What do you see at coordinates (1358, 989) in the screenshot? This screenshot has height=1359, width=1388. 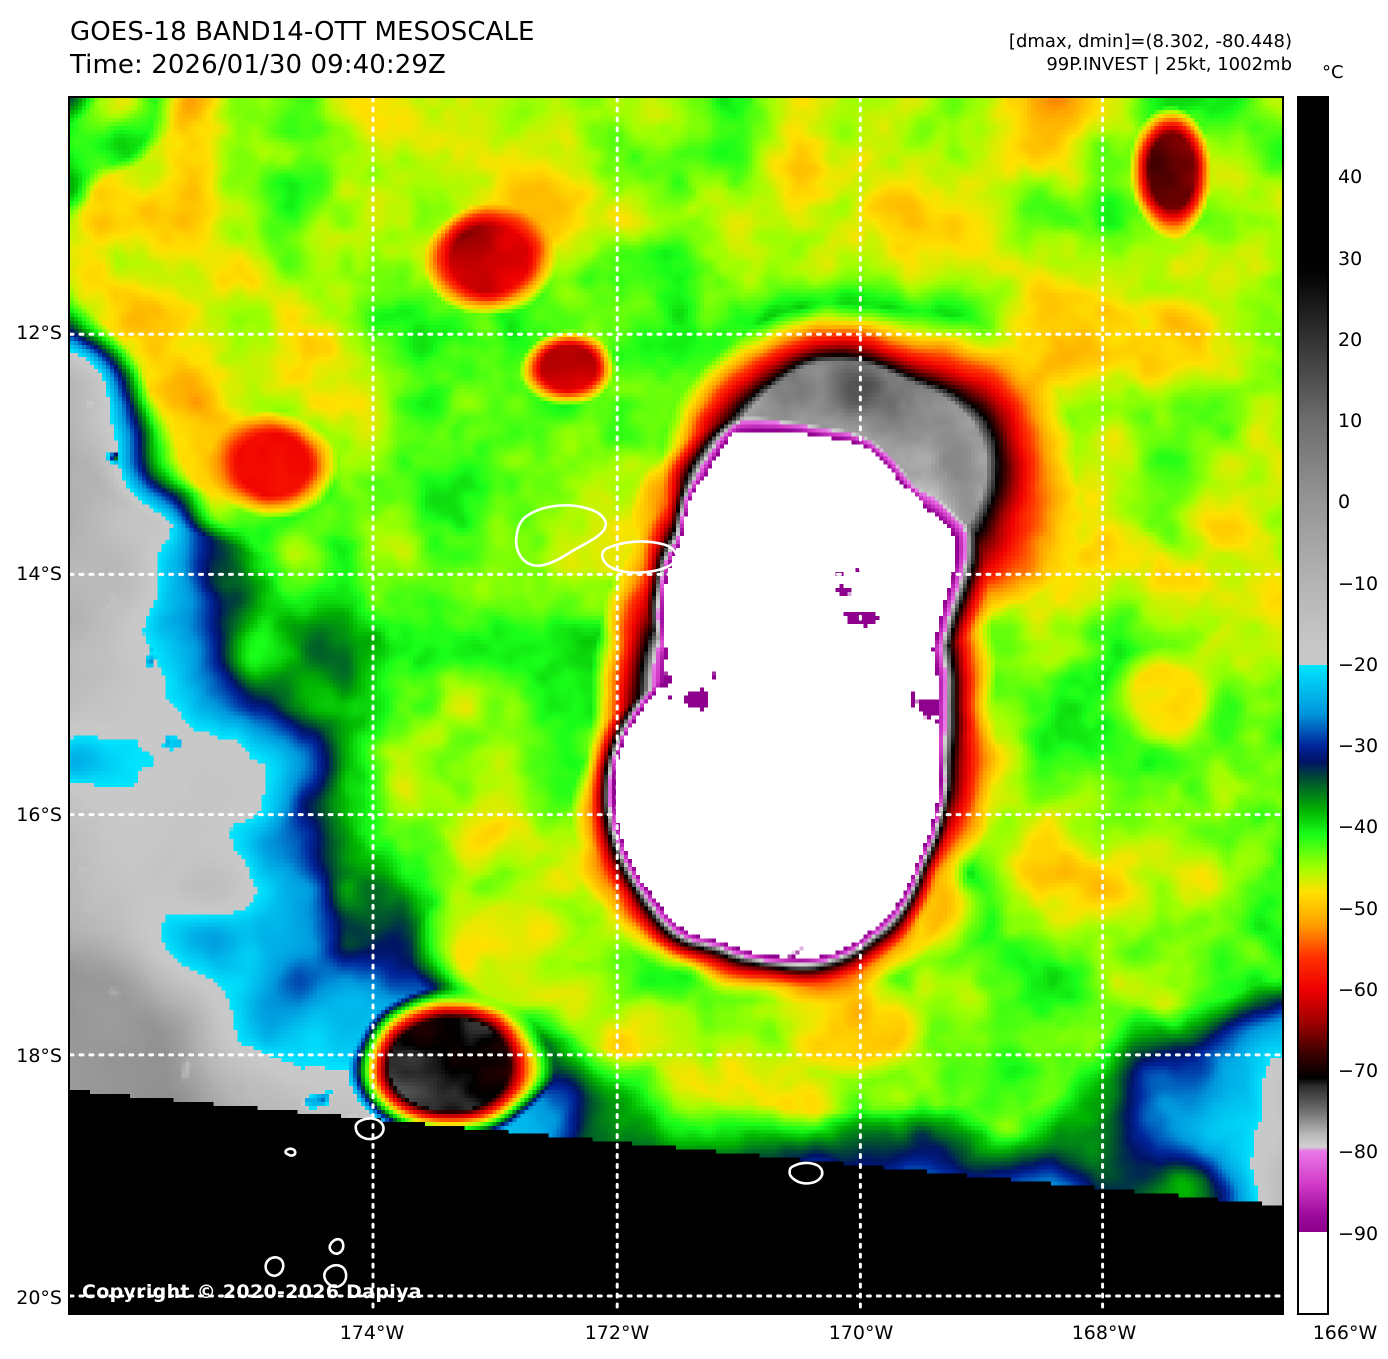 I see `colorbar-tick--60: −60` at bounding box center [1358, 989].